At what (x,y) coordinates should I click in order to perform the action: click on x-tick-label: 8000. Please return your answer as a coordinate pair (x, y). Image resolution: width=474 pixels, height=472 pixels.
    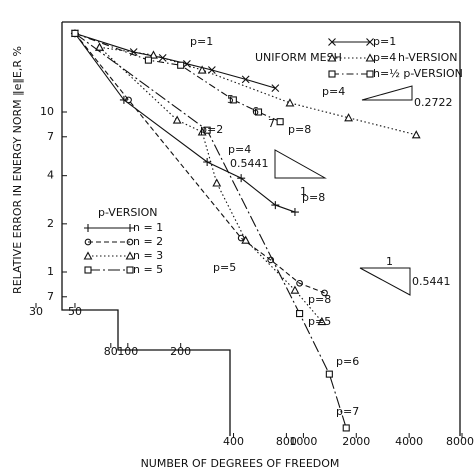
    Looking at the image, I should click on (460, 441).